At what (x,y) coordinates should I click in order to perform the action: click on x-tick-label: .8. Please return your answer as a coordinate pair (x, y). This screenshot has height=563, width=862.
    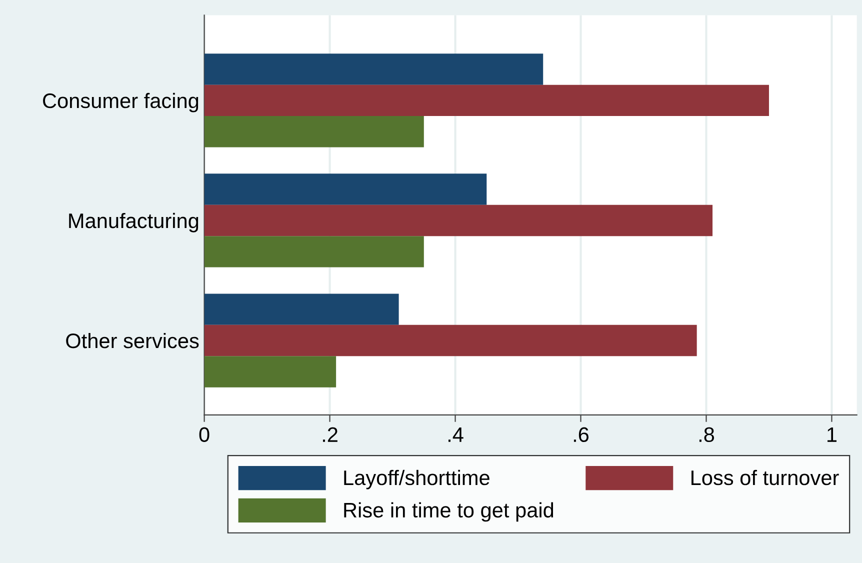
    Looking at the image, I should click on (706, 434).